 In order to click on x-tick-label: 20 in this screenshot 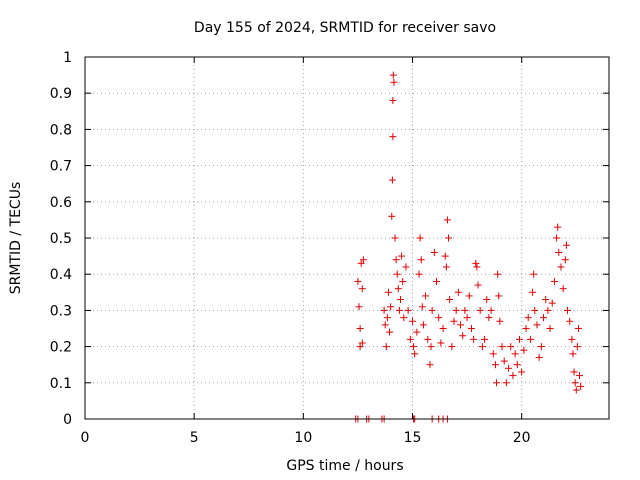, I will do `click(522, 438)`.